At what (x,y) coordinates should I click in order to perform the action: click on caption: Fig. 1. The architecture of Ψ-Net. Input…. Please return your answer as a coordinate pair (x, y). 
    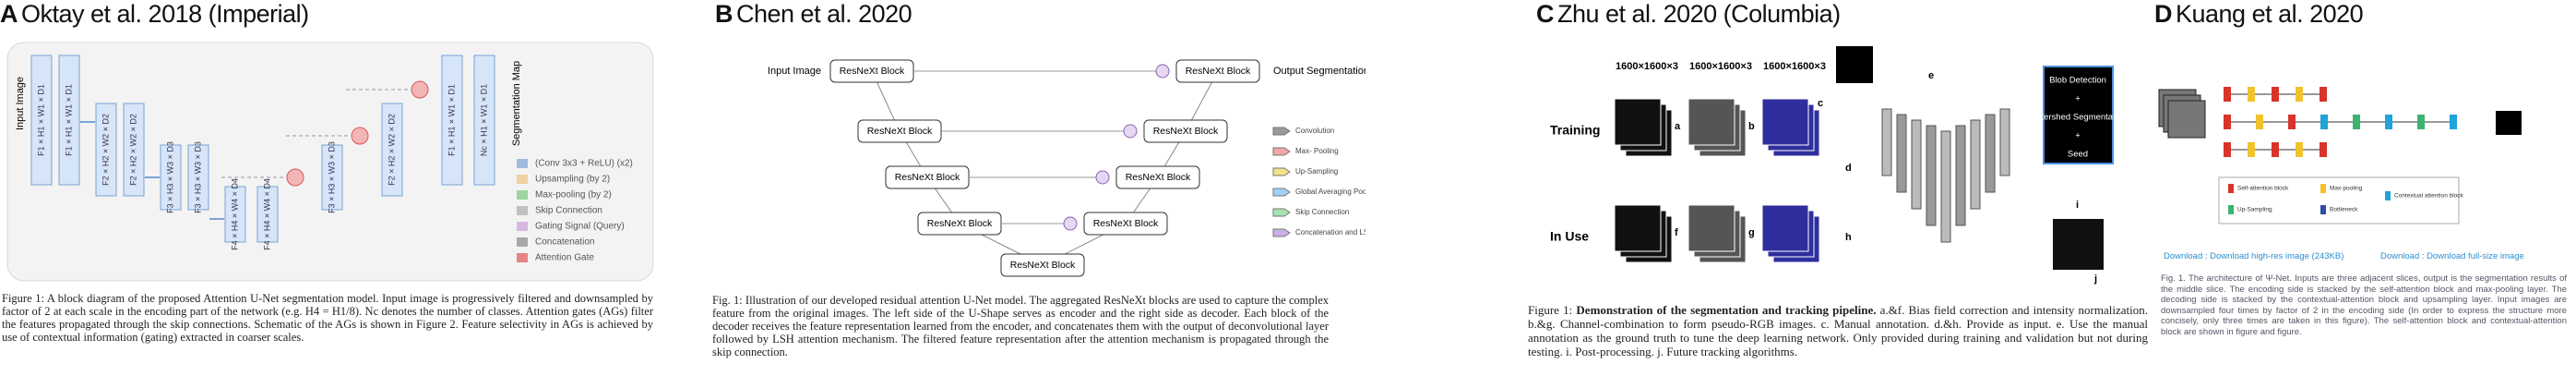
    Looking at the image, I should click on (2364, 305).